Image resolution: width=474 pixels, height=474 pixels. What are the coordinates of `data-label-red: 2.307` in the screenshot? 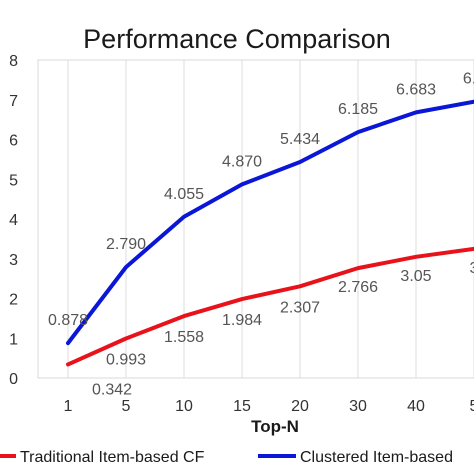 It's located at (300, 307).